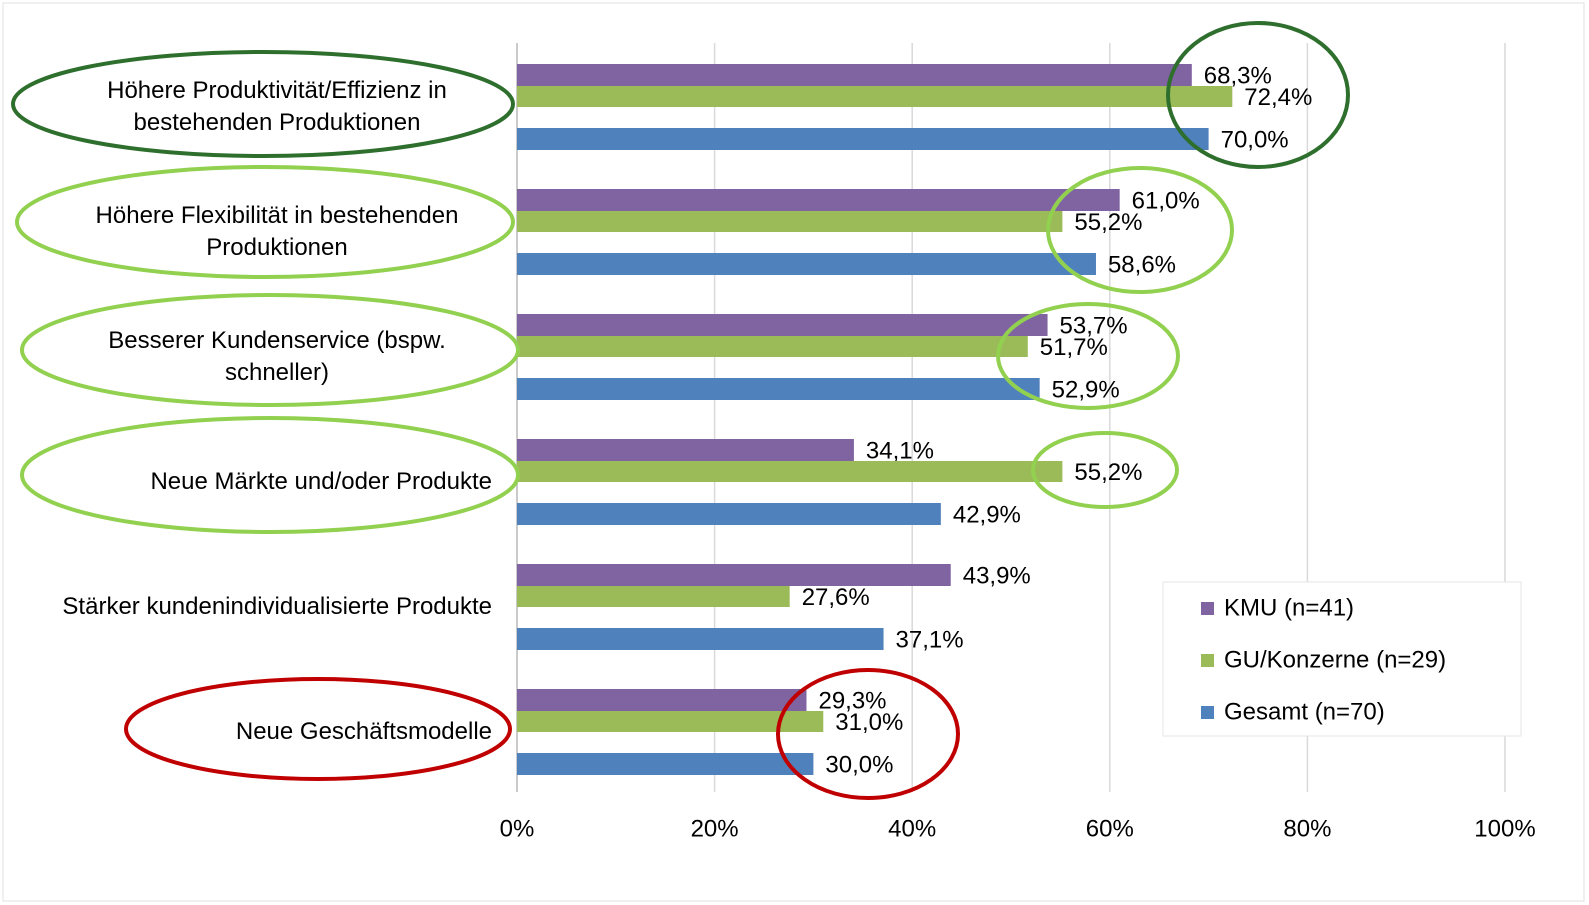 The image size is (1589, 905). I want to click on data-label: 29,3%, so click(852, 700).